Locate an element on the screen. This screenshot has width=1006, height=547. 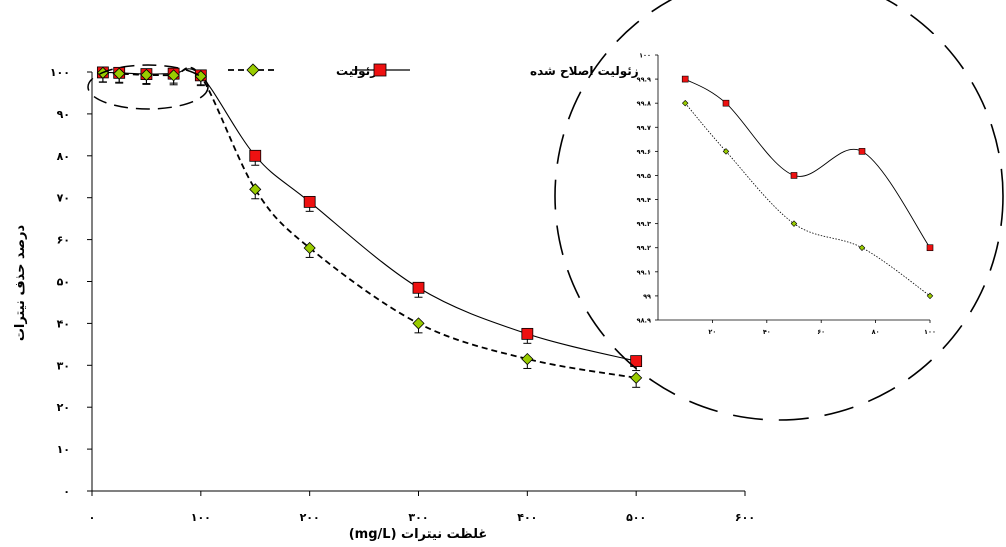
x-tick-label: ۲۰۰ is located at coordinates (310, 517).